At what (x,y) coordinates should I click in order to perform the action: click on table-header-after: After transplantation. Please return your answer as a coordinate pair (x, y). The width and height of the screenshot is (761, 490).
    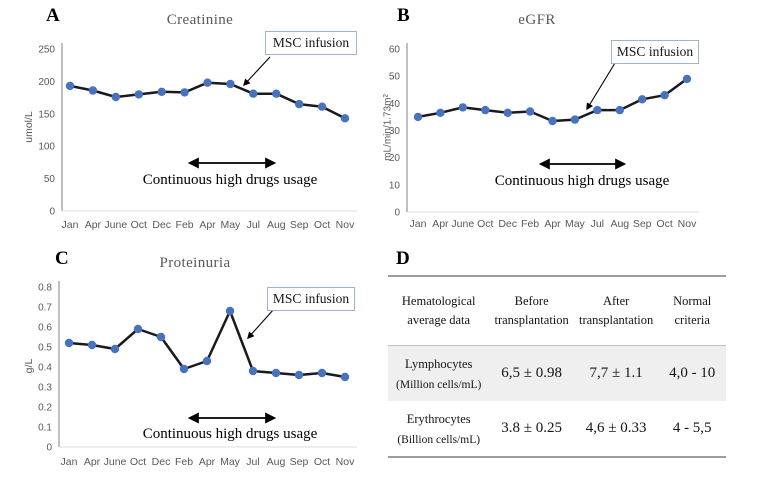
    Looking at the image, I should click on (616, 310).